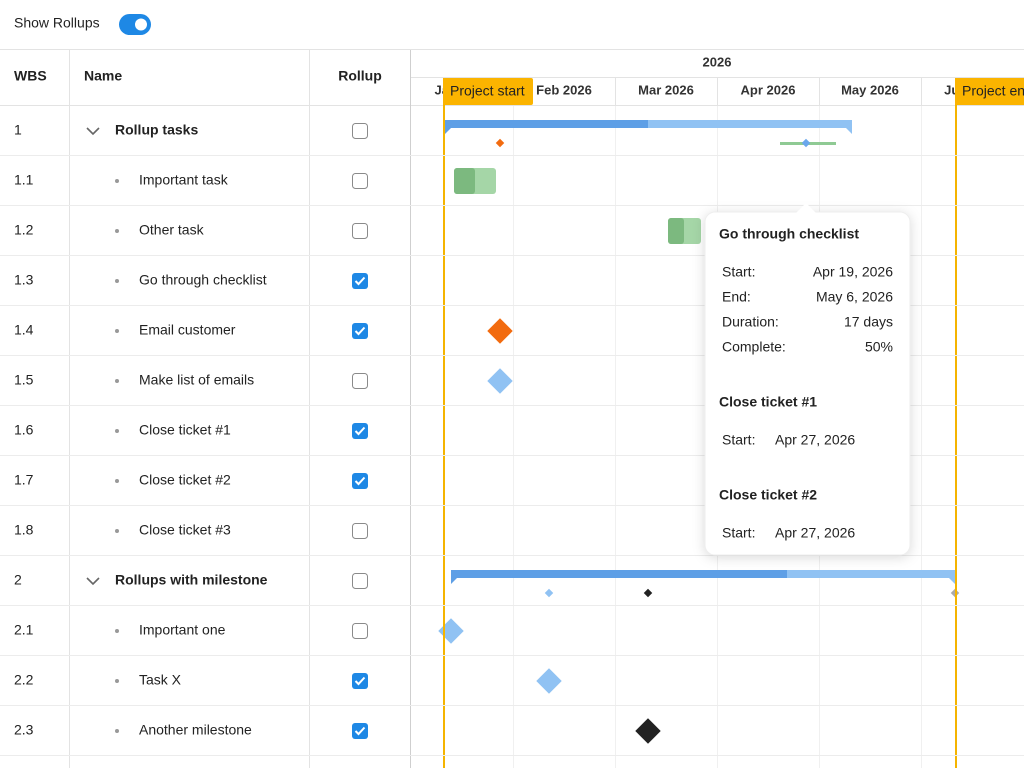  I want to click on task-name: Close ticket #3, so click(185, 530).